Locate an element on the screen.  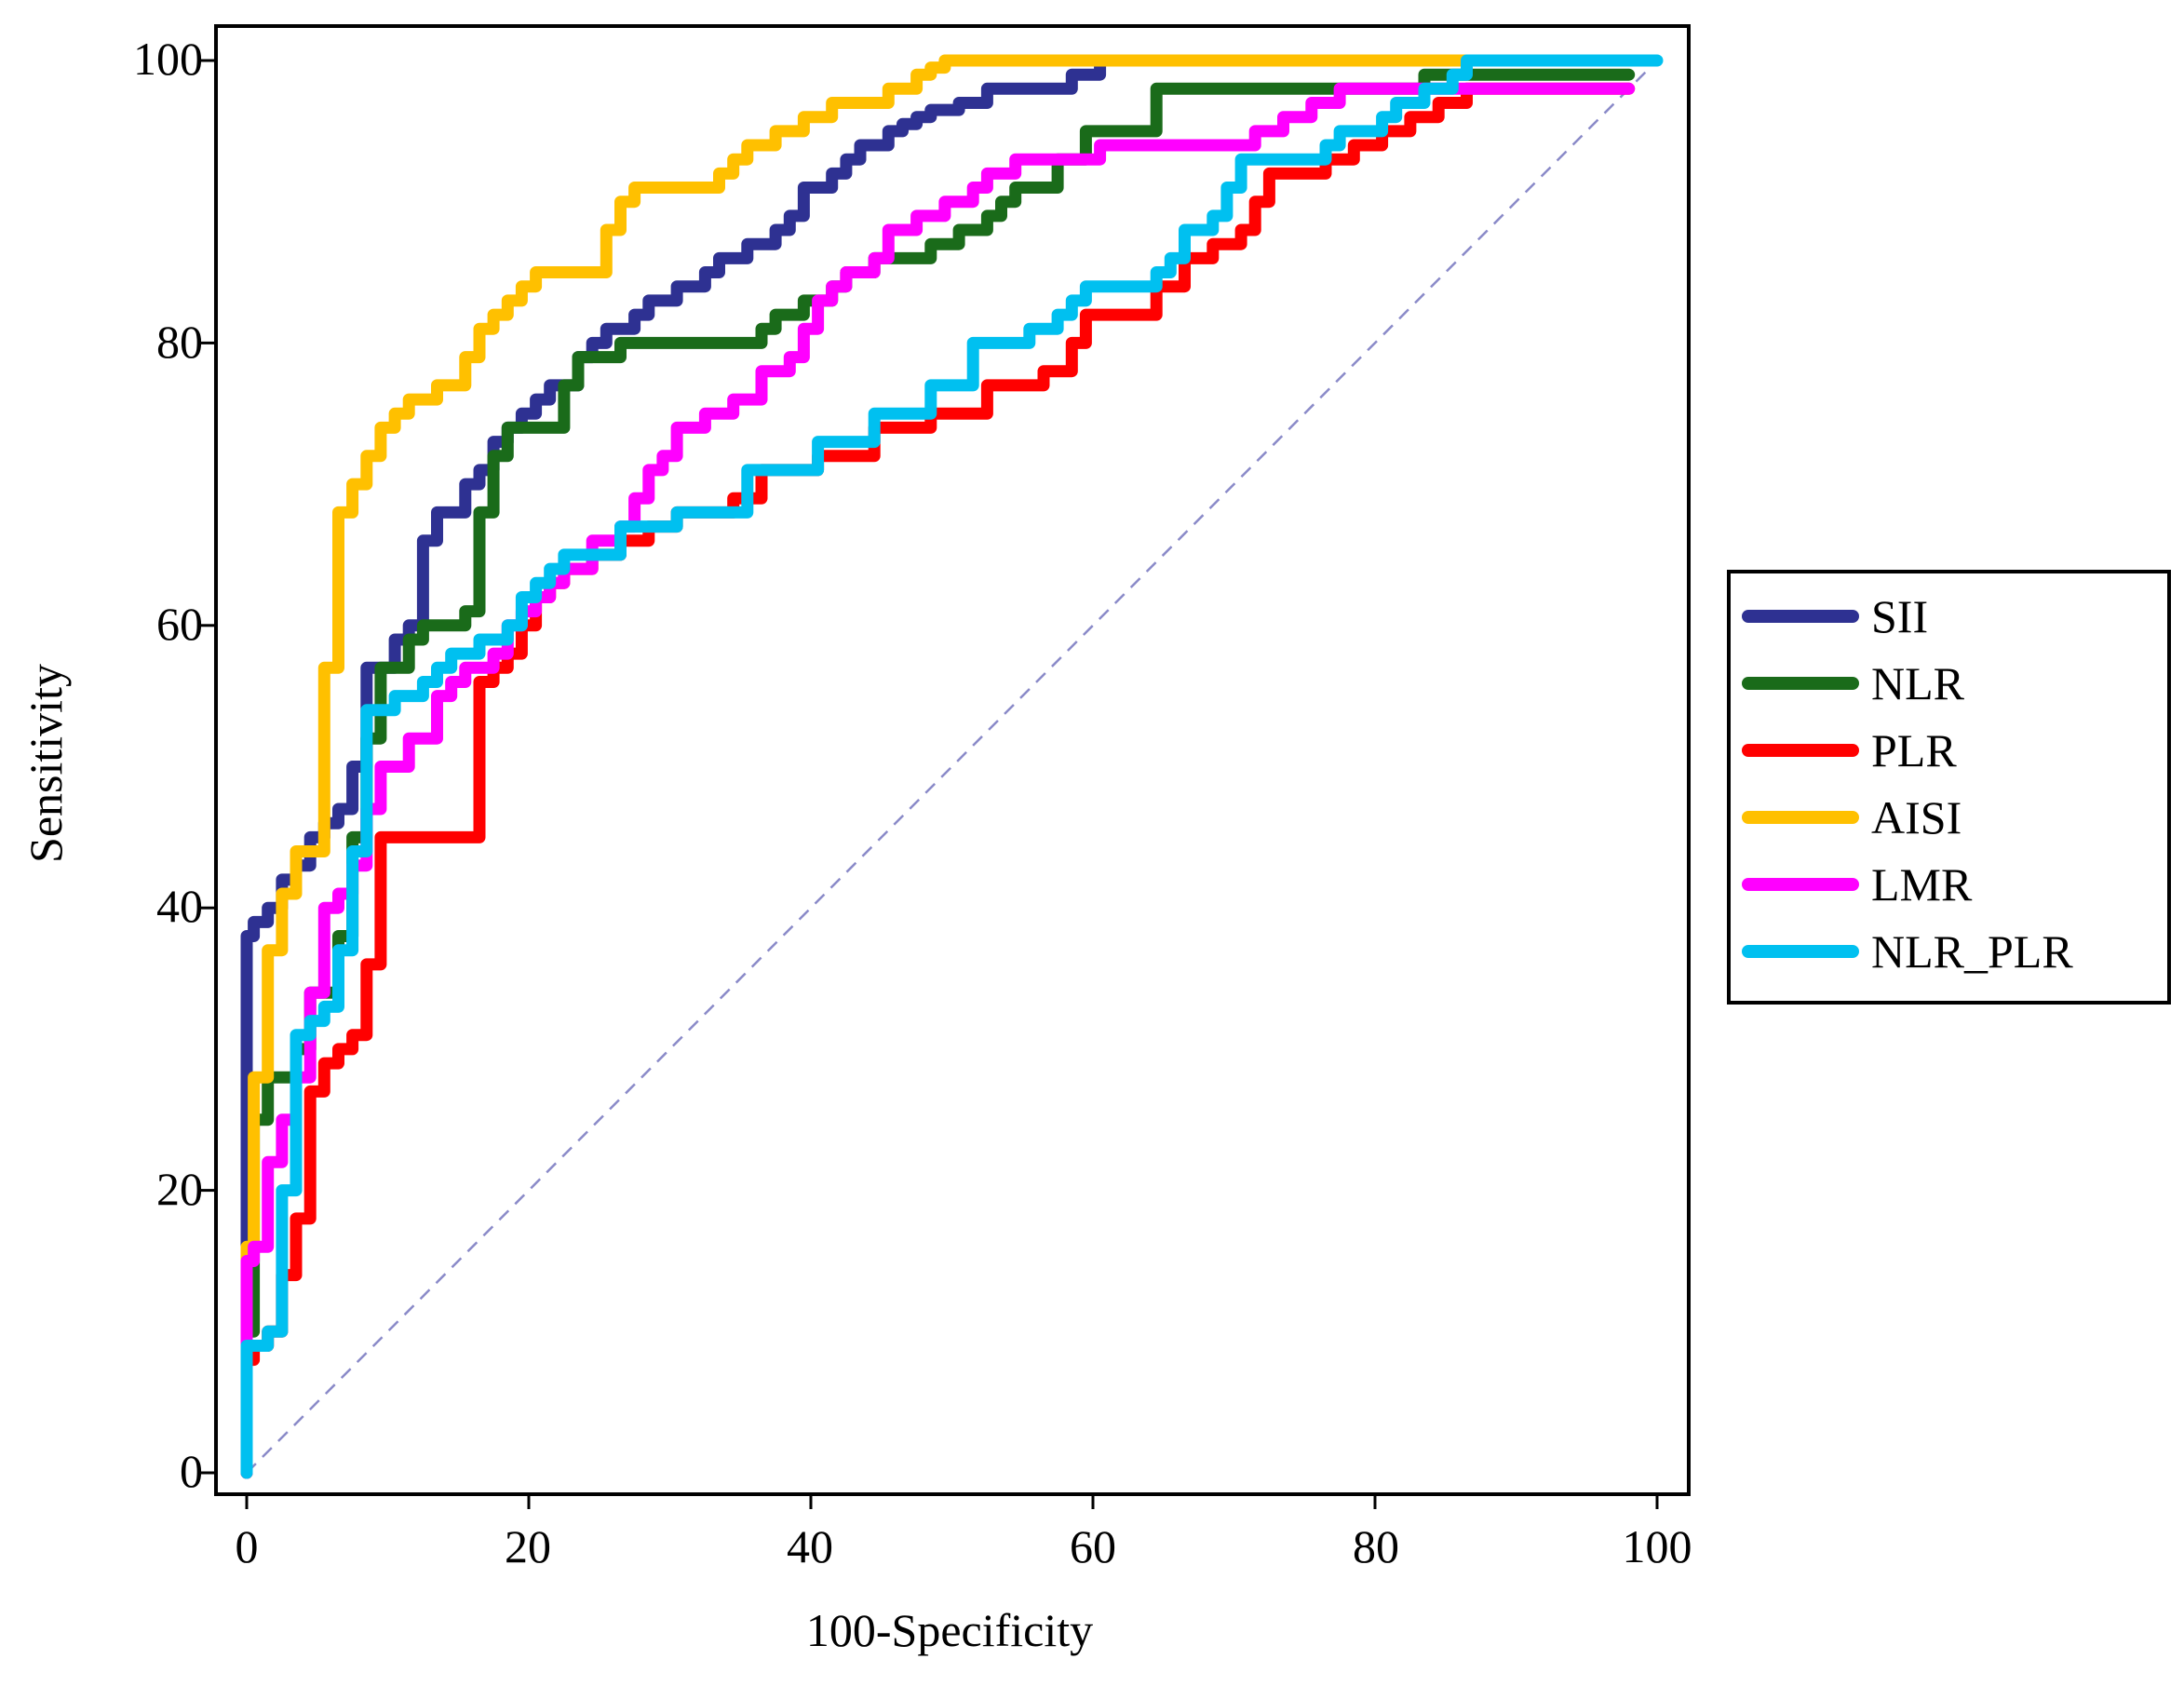
y-tick: 100 is located at coordinates (168, 59).